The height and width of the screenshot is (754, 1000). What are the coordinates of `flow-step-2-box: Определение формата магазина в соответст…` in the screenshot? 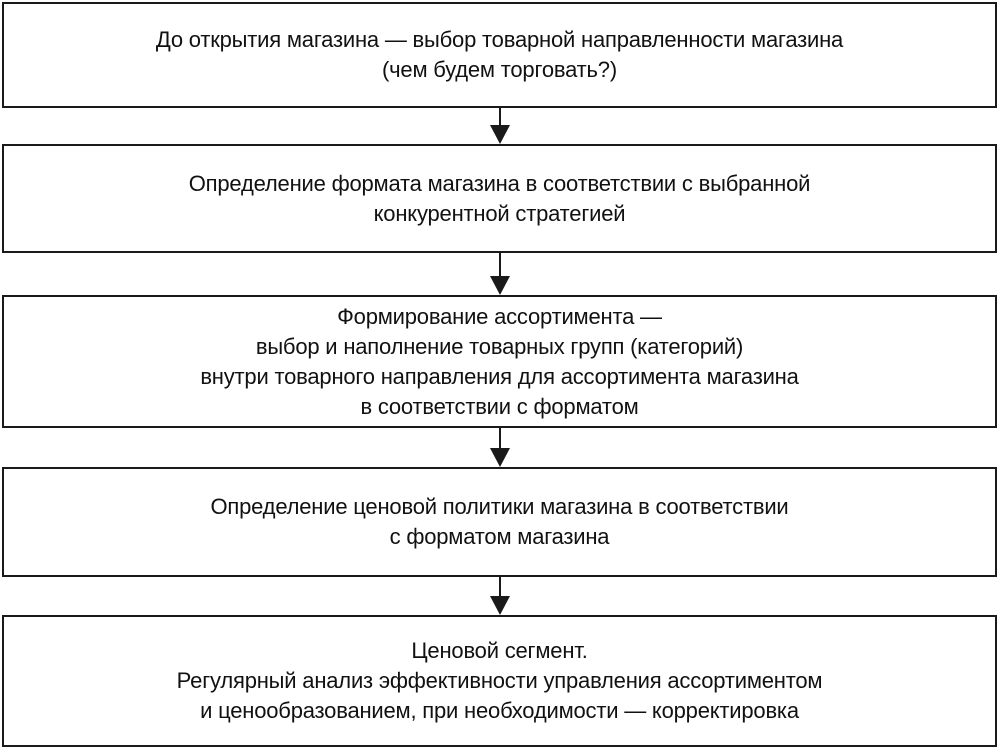 It's located at (499, 198).